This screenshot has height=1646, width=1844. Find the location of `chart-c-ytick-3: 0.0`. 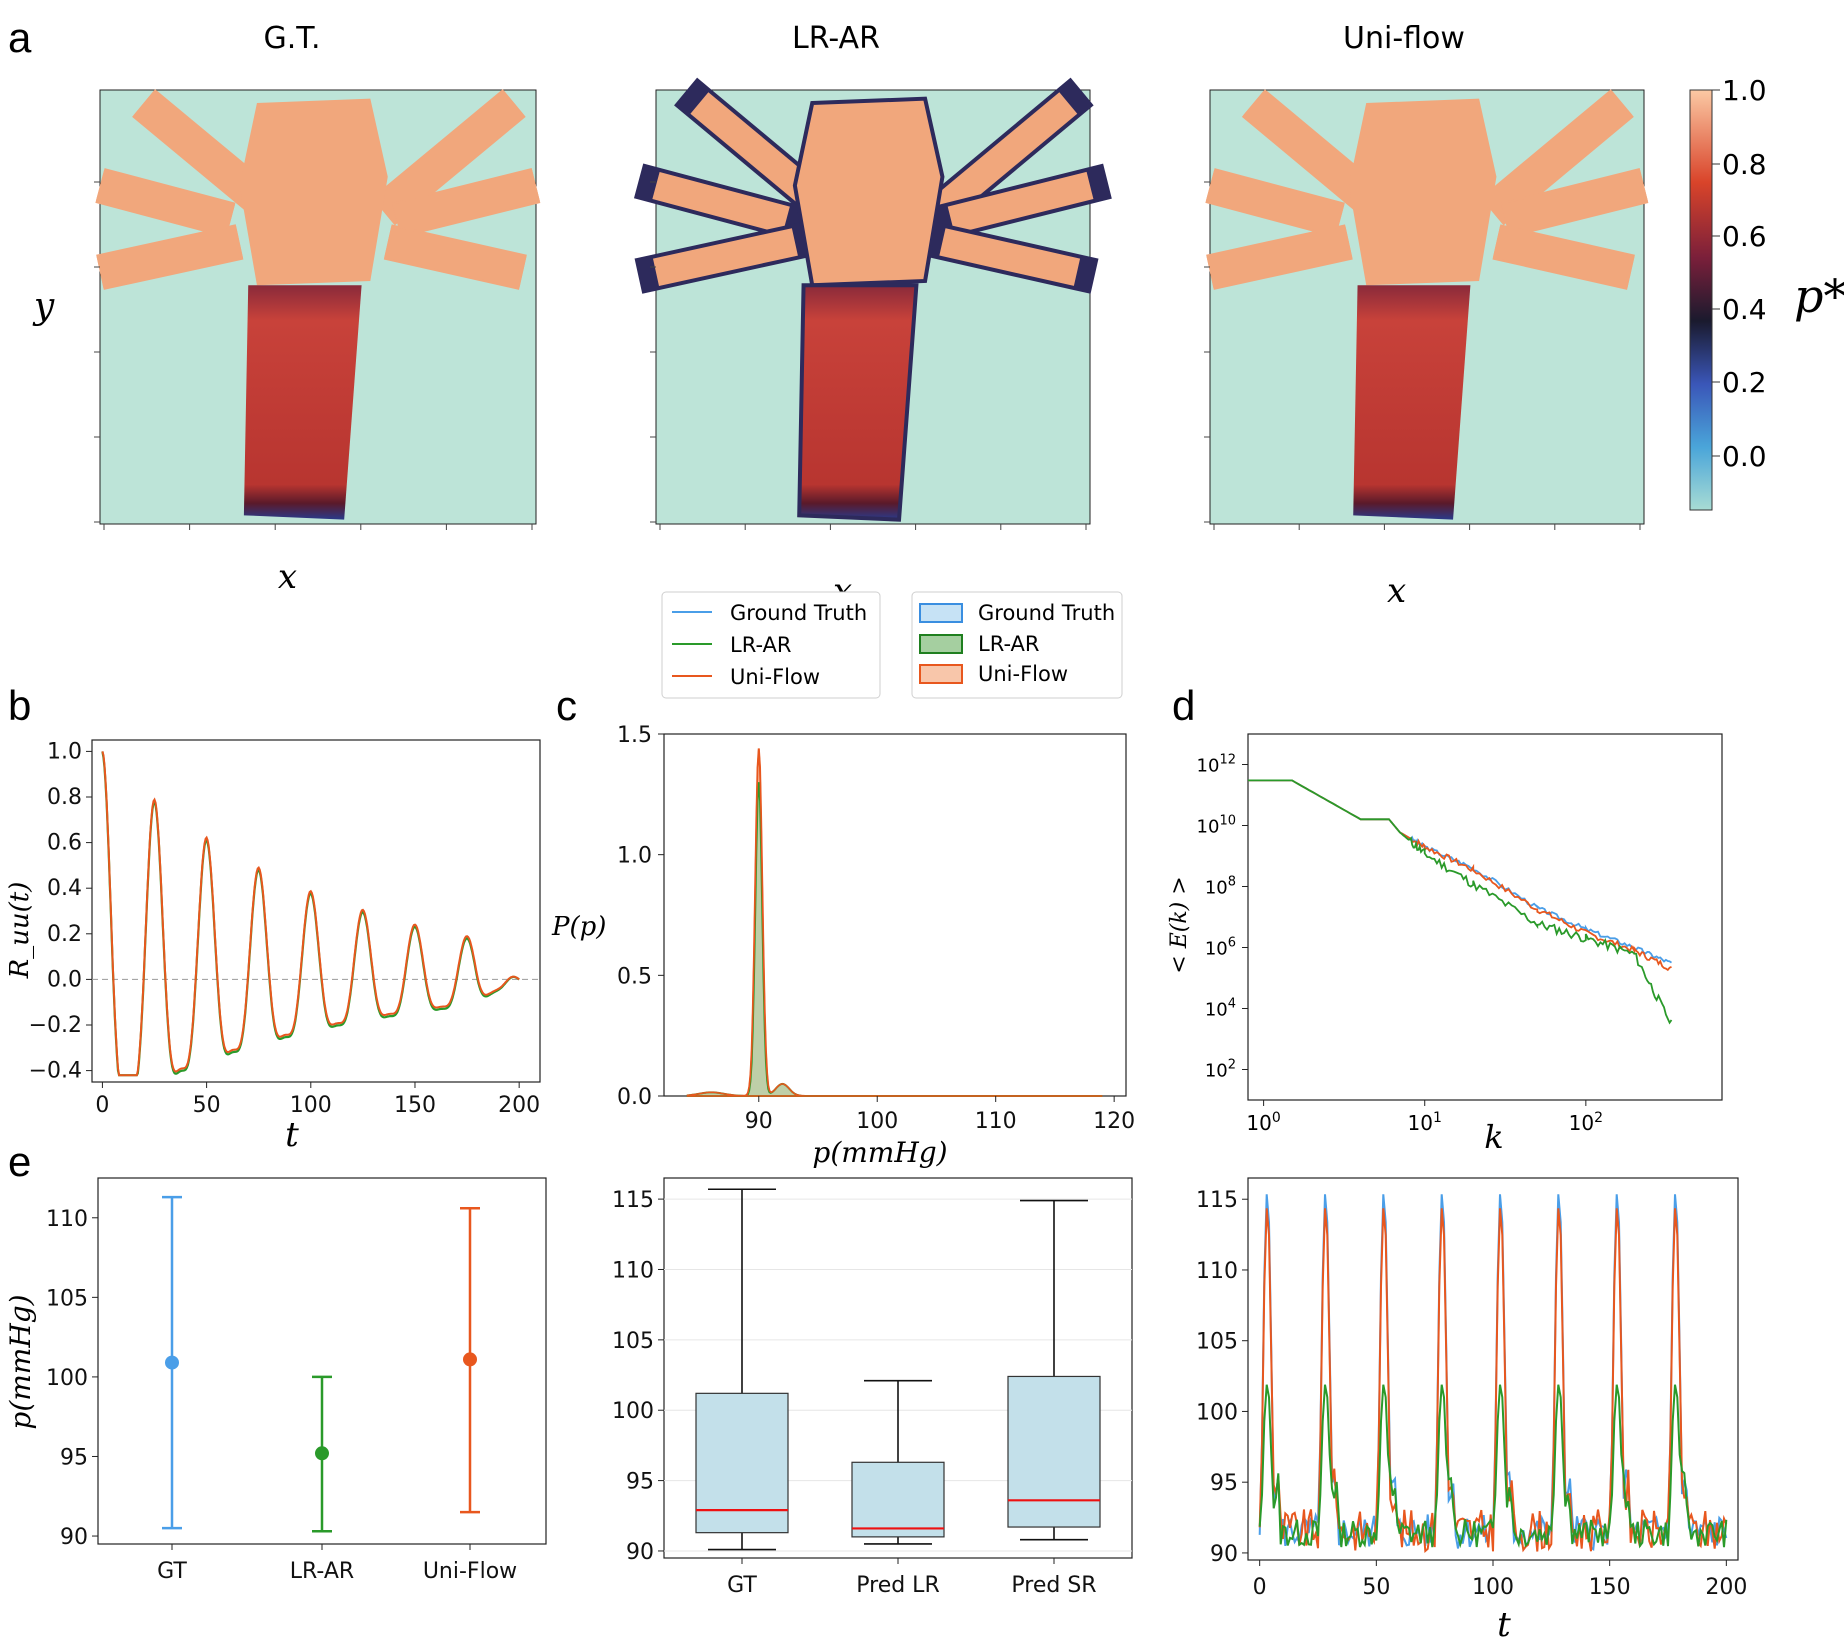

chart-c-ytick-3: 0.0 is located at coordinates (634, 1097).